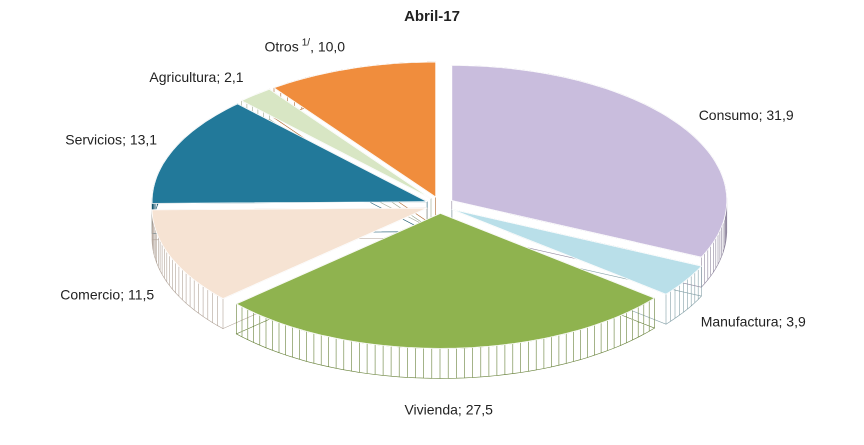 The image size is (864, 445). I want to click on data-label: Vivienda; 27,5, so click(448, 409).